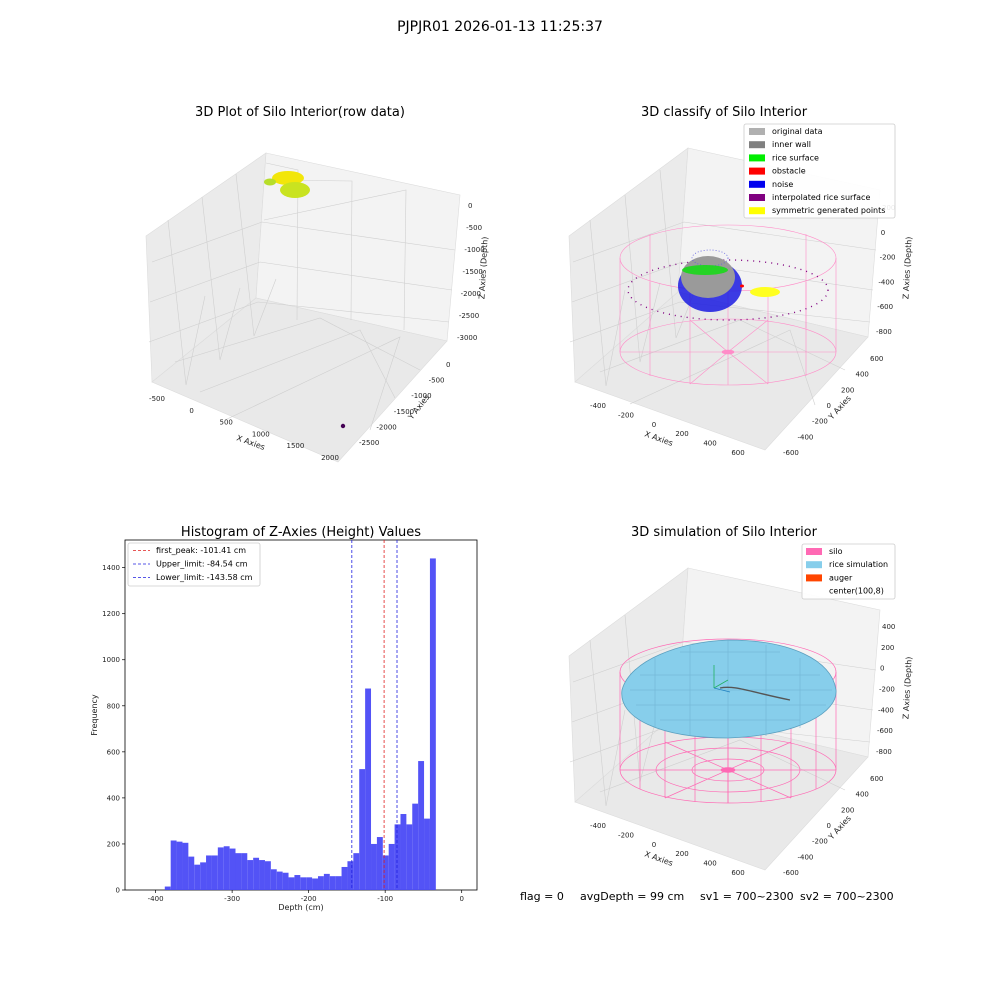 The height and width of the screenshot is (1000, 1000). What do you see at coordinates (821, 197) in the screenshot?
I see `classify-legend-label: interpolated rice surface` at bounding box center [821, 197].